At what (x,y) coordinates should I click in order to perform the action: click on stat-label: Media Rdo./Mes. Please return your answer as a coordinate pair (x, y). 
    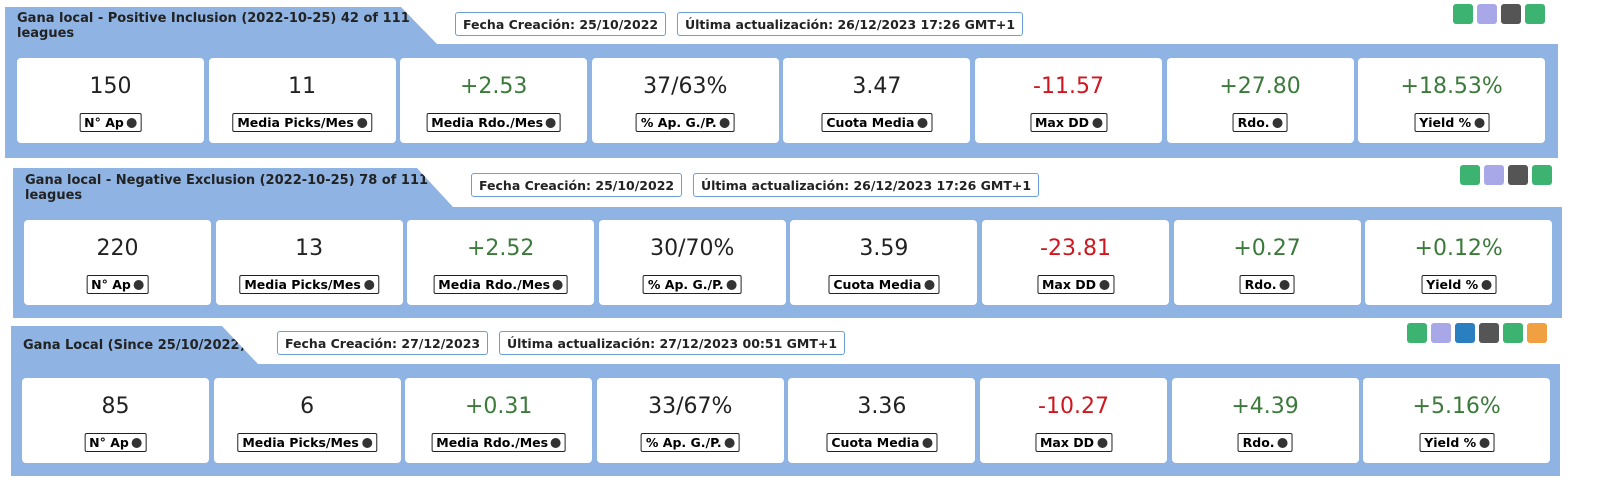
    Looking at the image, I should click on (494, 122).